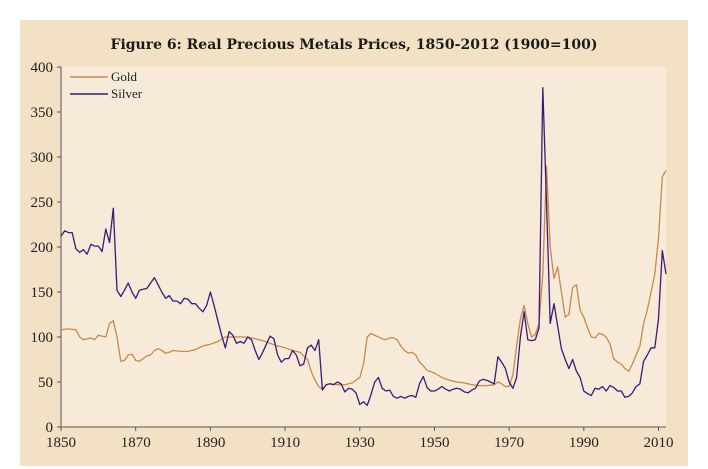  I want to click on legend-label-gold: Gold, so click(124, 76).